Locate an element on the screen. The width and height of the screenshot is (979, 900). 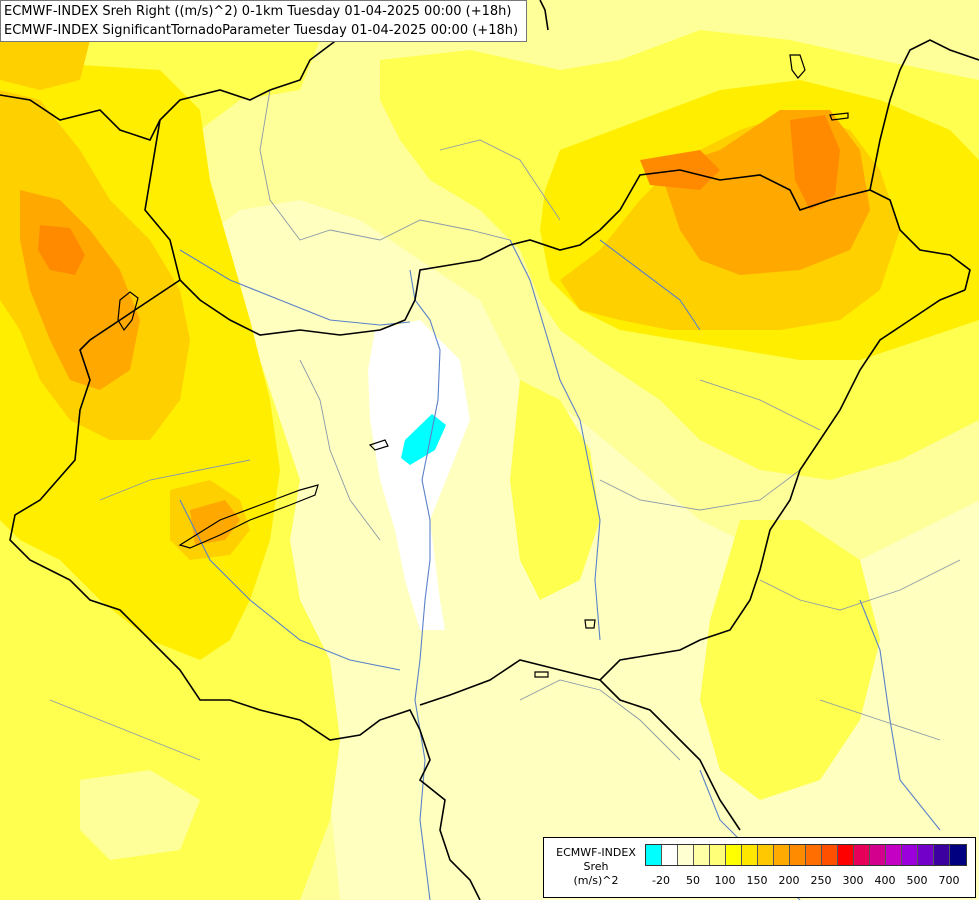
legend-tick-label: 500 is located at coordinates (917, 880).